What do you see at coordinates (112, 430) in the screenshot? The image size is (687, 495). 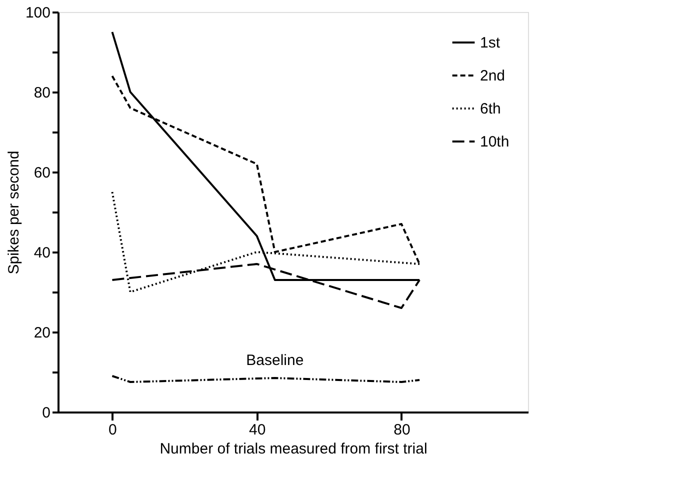 I see `x-tick-label: 0` at bounding box center [112, 430].